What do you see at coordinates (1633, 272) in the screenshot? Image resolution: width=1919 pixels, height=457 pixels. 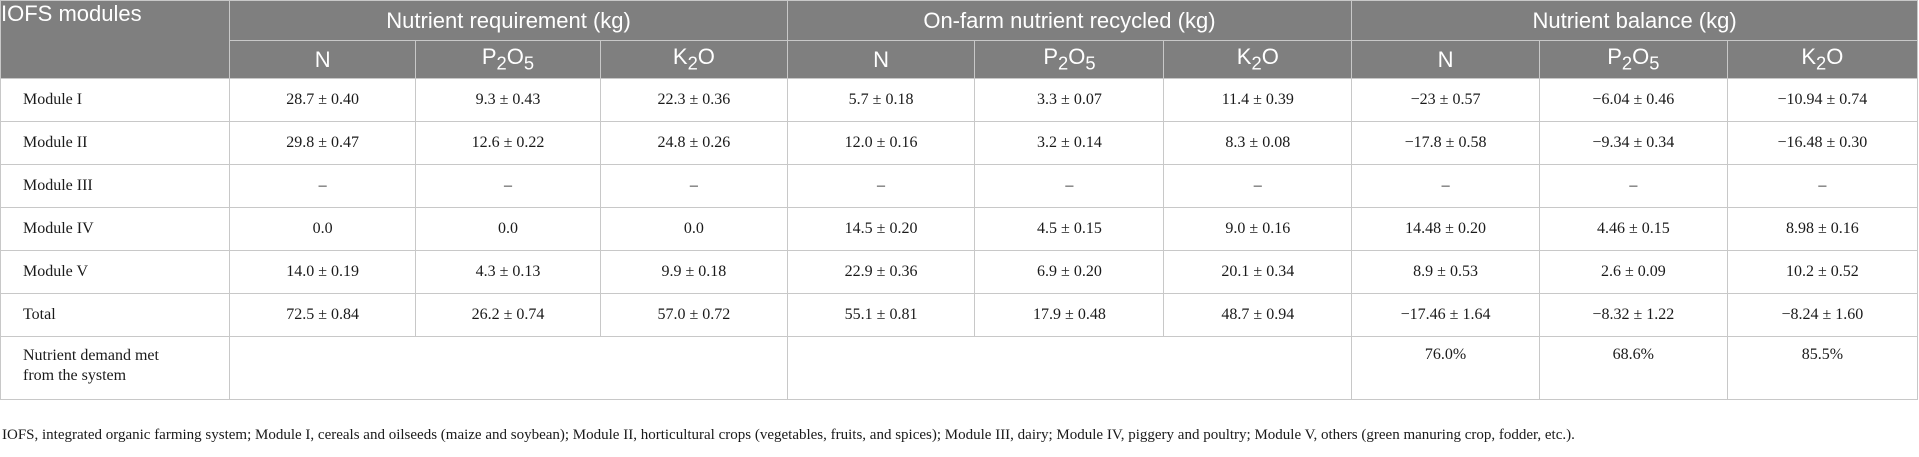 I see `table-cell: 2.6 ± 0.09` at bounding box center [1633, 272].